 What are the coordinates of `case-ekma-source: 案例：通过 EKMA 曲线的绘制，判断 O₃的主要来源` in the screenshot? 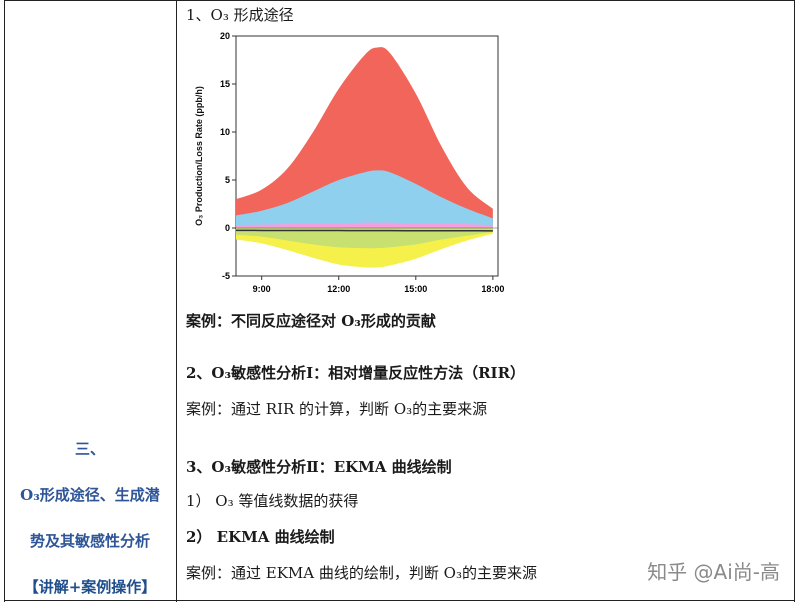 It's located at (361, 573).